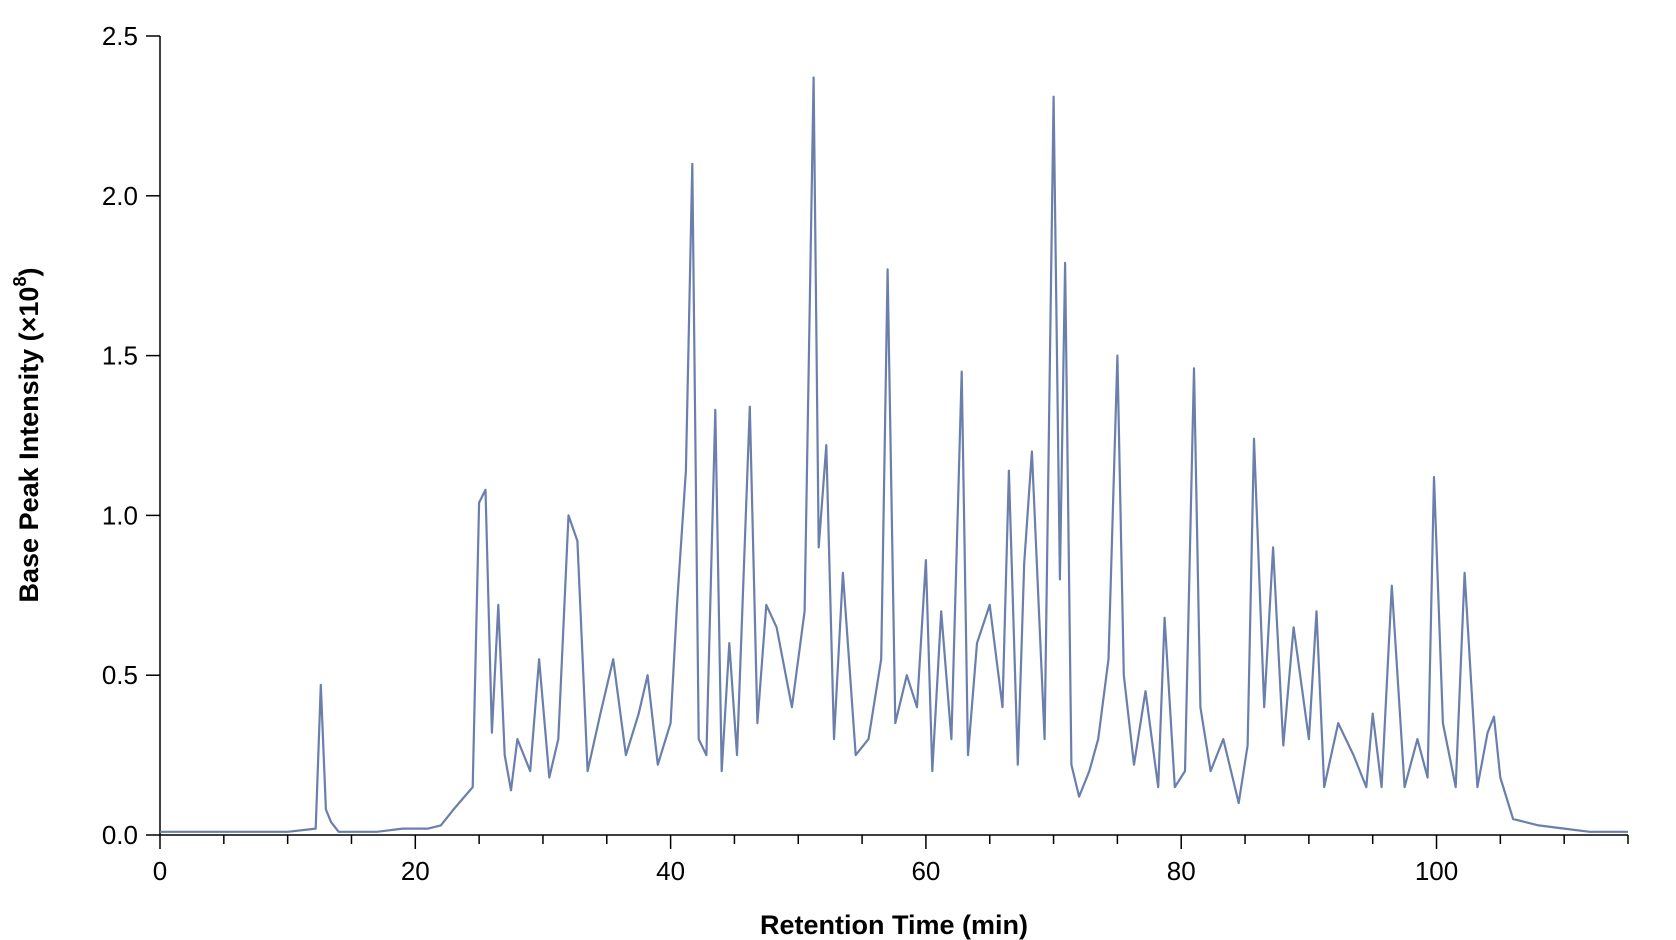  I want to click on y-tick-label: 1.5, so click(120, 356).